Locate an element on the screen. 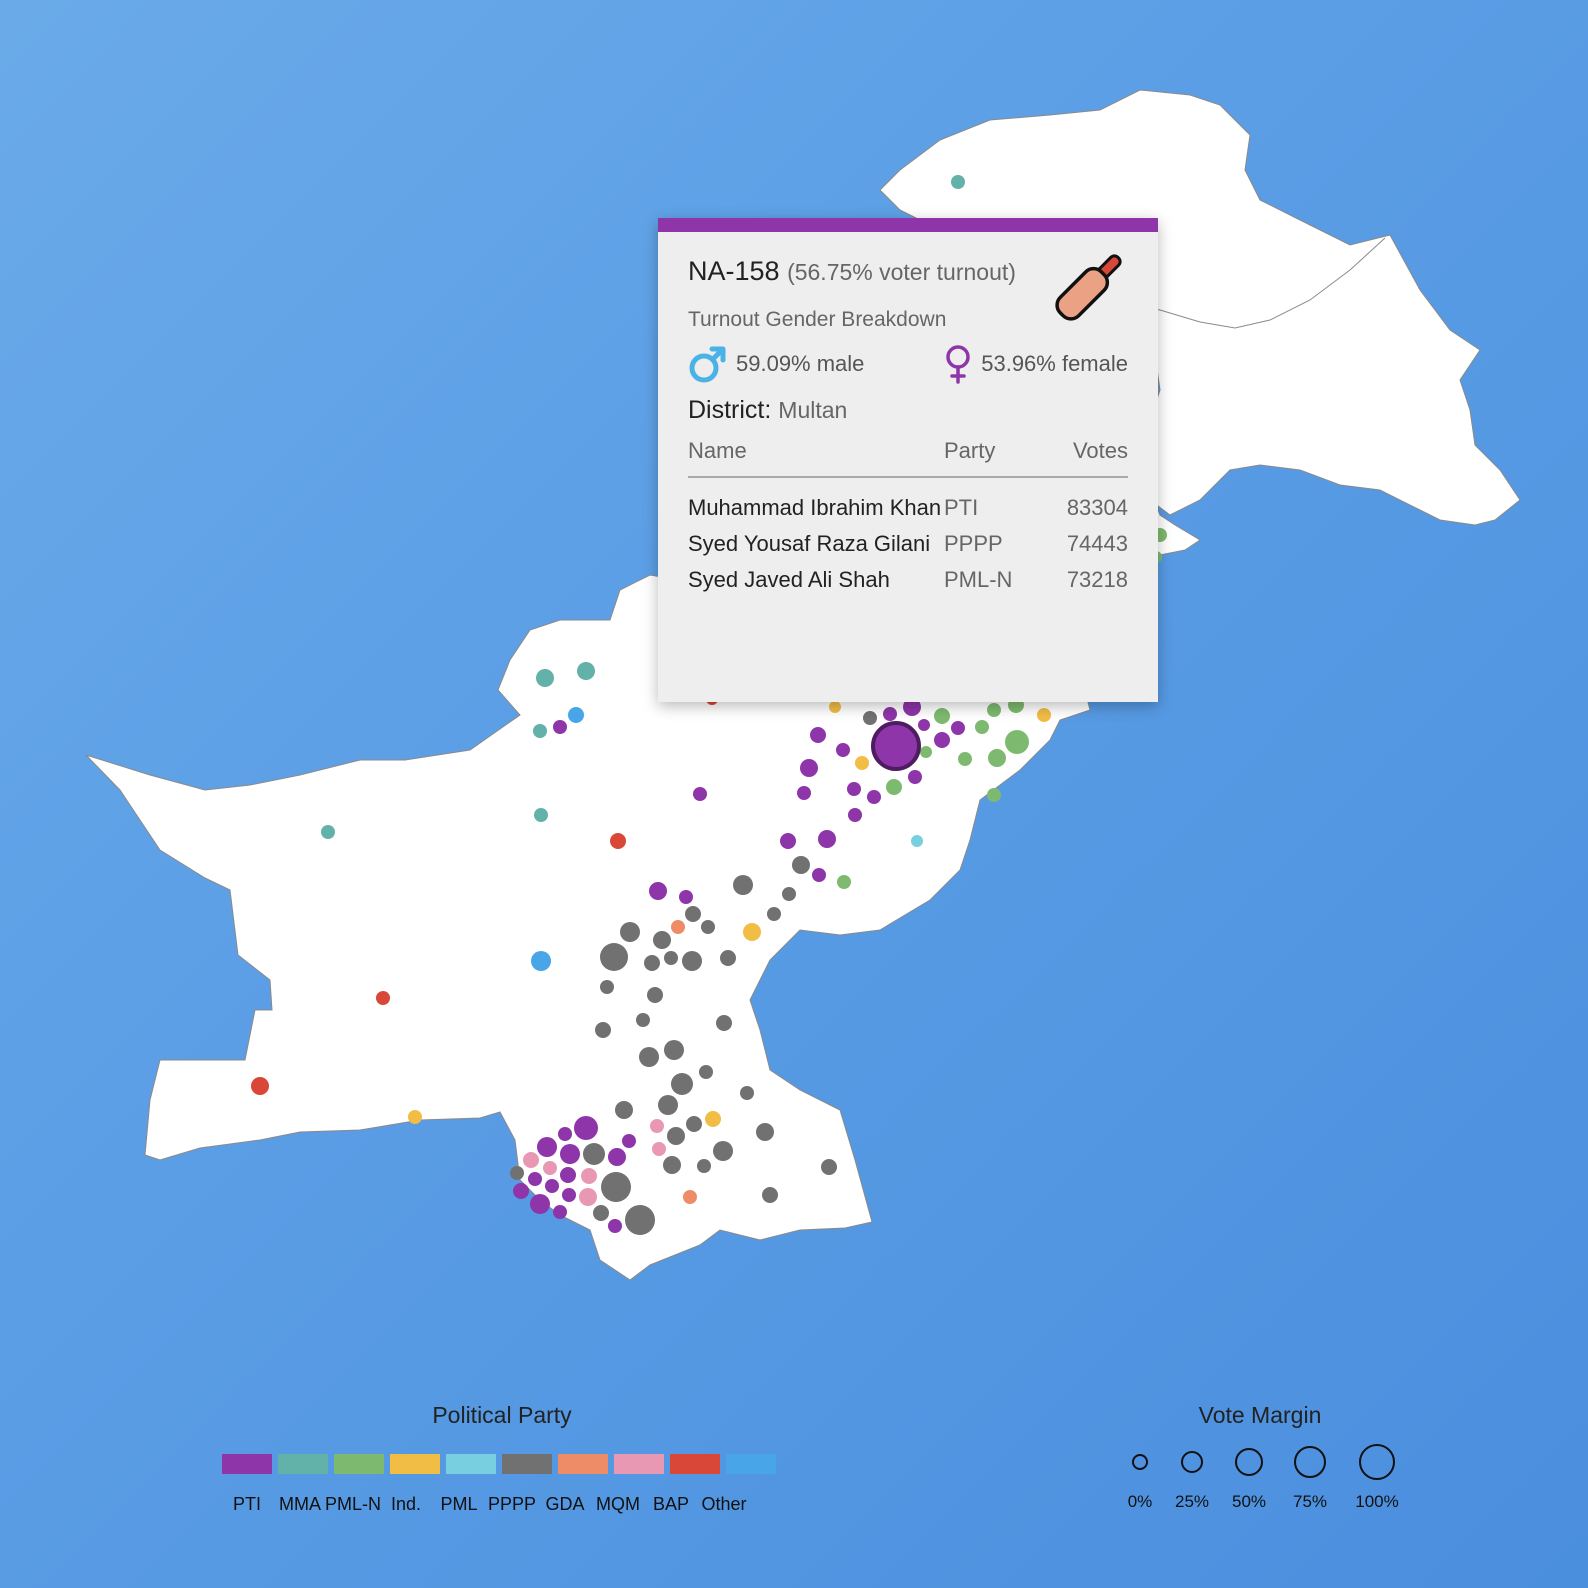 The height and width of the screenshot is (1588, 1588). selected-constituency is located at coordinates (896, 746).